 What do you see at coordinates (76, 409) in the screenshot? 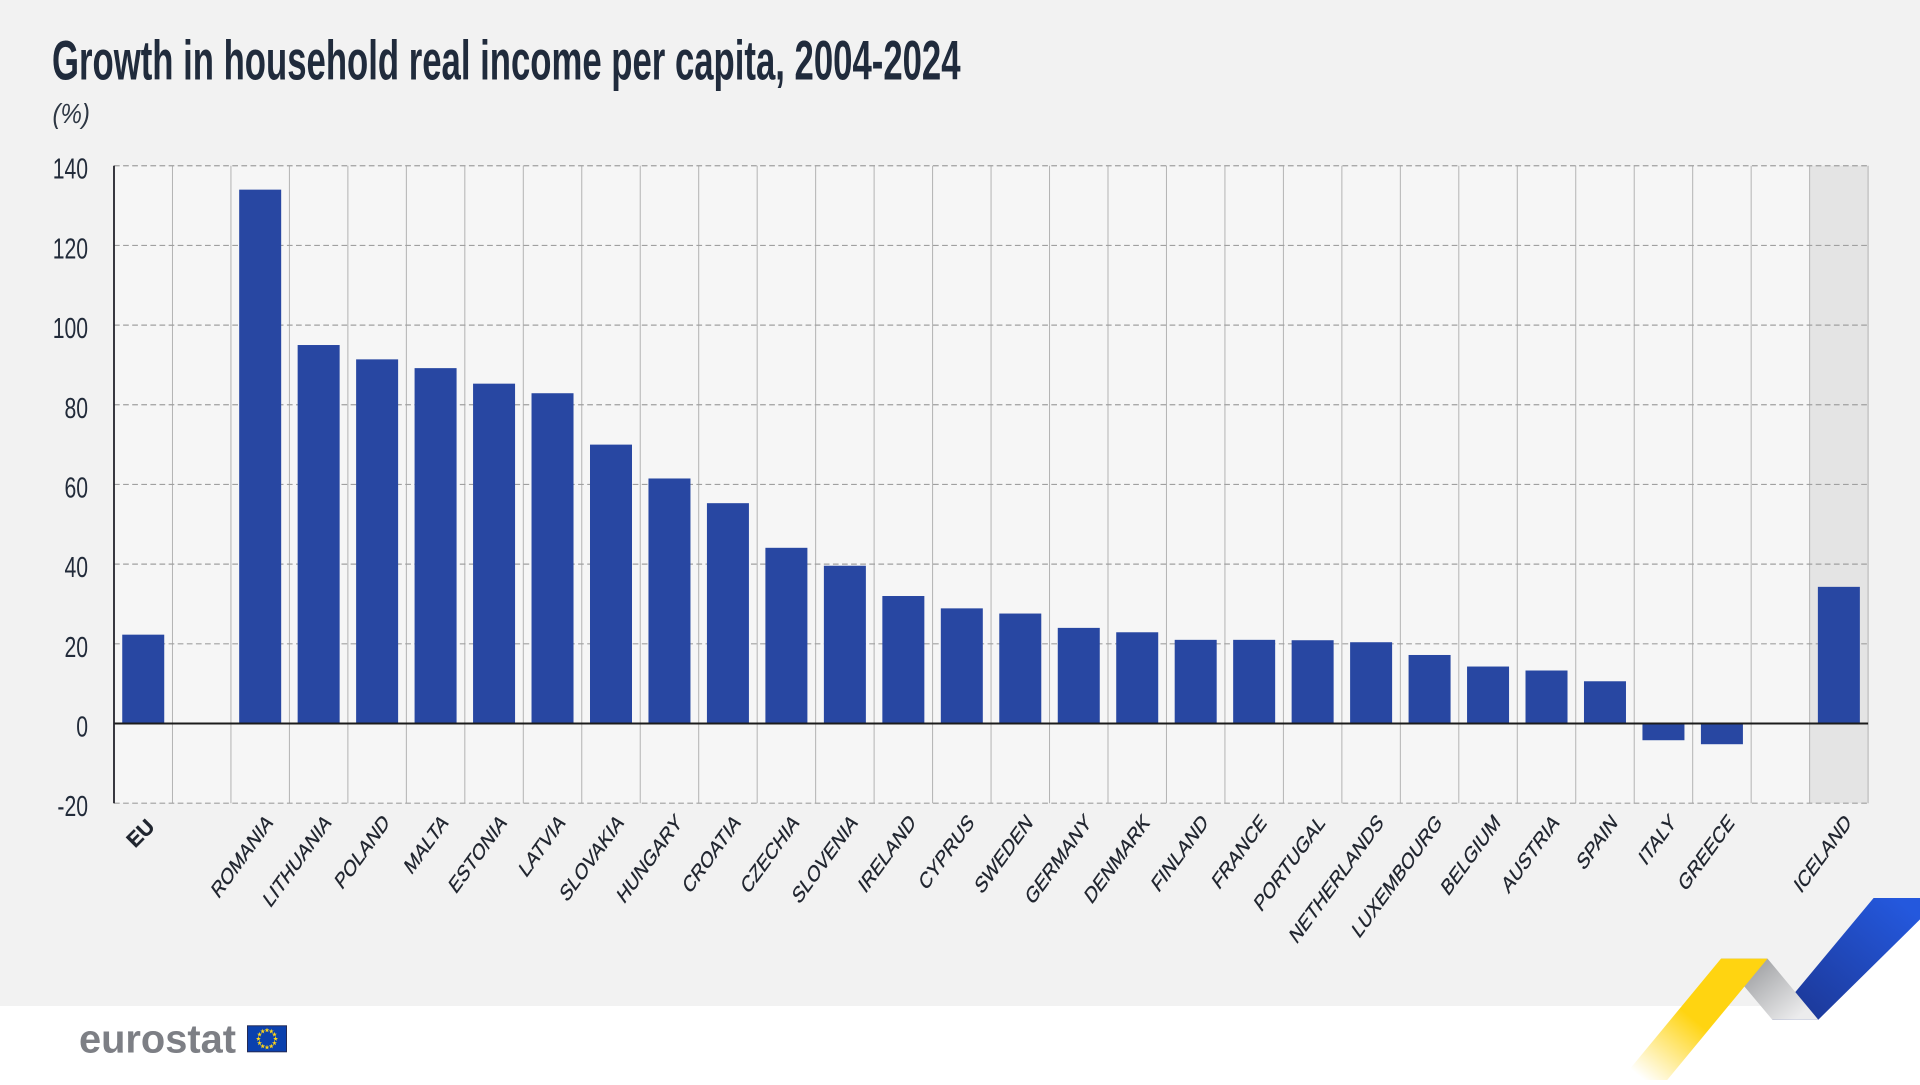
I see `svg-text: 80` at bounding box center [76, 409].